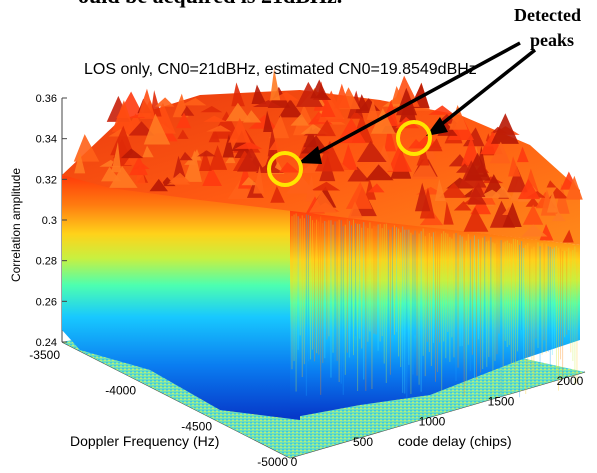  I want to click on x-axis-label: Doppler Frequency (Hz), so click(144, 441).